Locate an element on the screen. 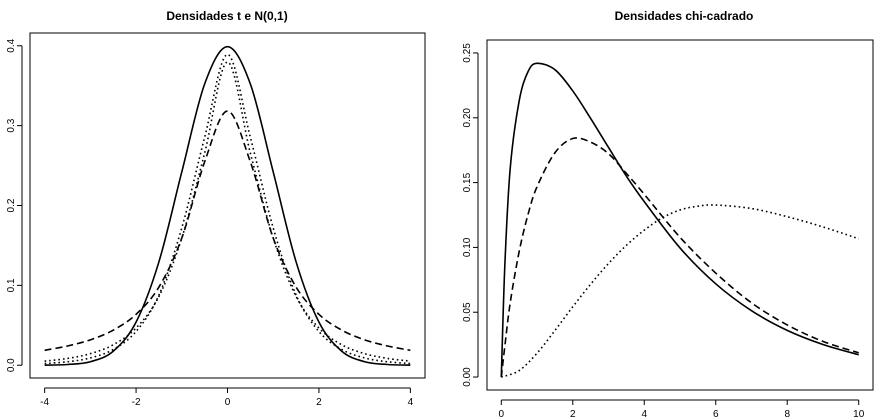  y-tick-label: 0.0 is located at coordinates (11, 365).